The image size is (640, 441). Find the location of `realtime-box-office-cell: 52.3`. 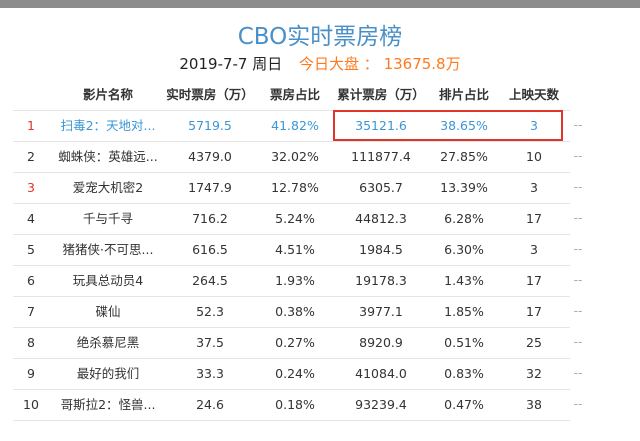

realtime-box-office-cell: 52.3 is located at coordinates (210, 311).